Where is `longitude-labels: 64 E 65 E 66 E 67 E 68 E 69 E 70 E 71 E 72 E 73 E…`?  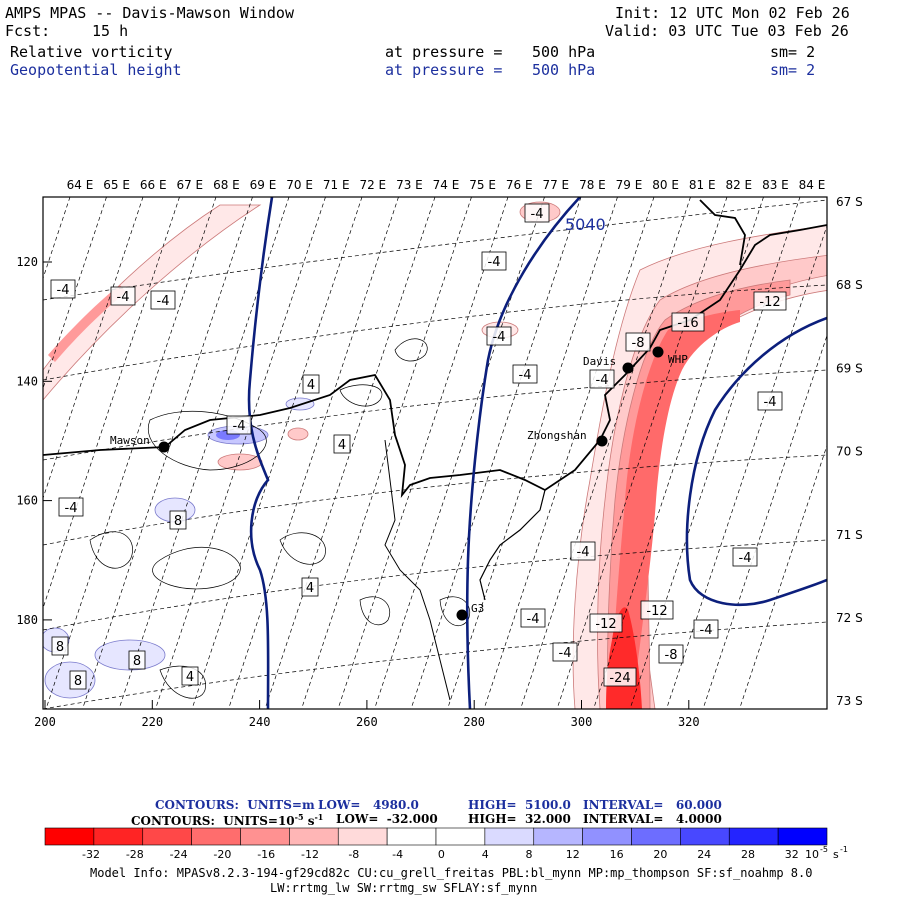
longitude-labels: 64 E 65 E 66 E 67 E 68 E 69 E 70 E 71 E 72 E 73 E… is located at coordinates (446, 185).